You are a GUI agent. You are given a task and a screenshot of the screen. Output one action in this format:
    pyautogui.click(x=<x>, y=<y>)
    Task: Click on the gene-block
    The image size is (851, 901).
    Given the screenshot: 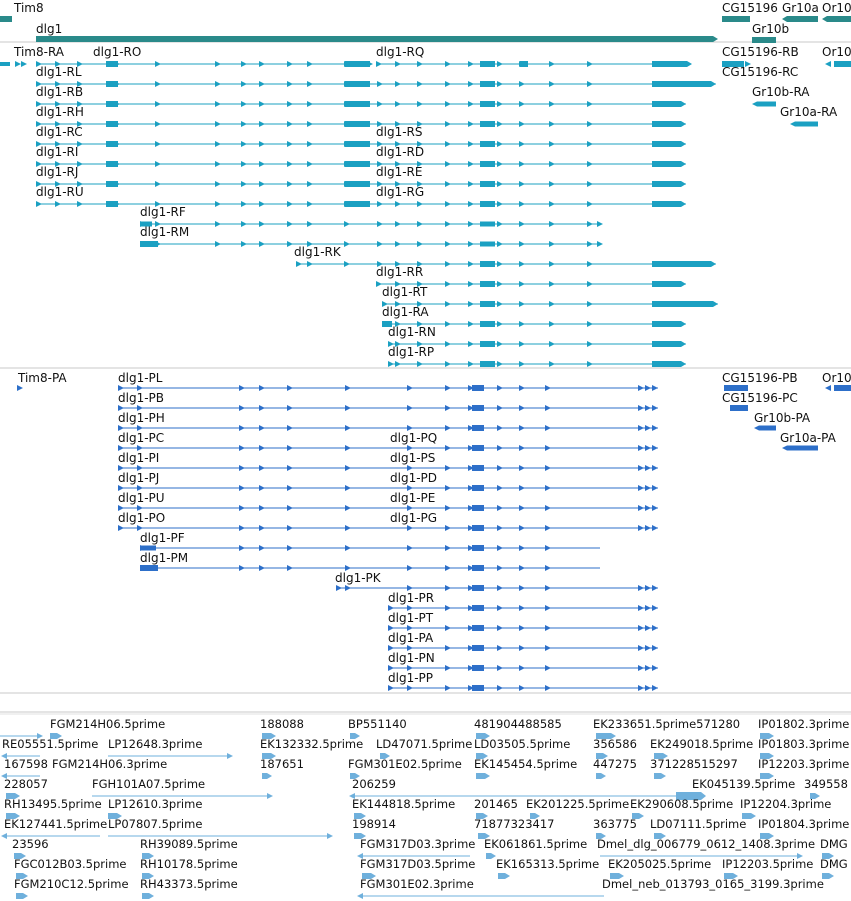 What is the action you would take?
    pyautogui.click(x=736, y=19)
    